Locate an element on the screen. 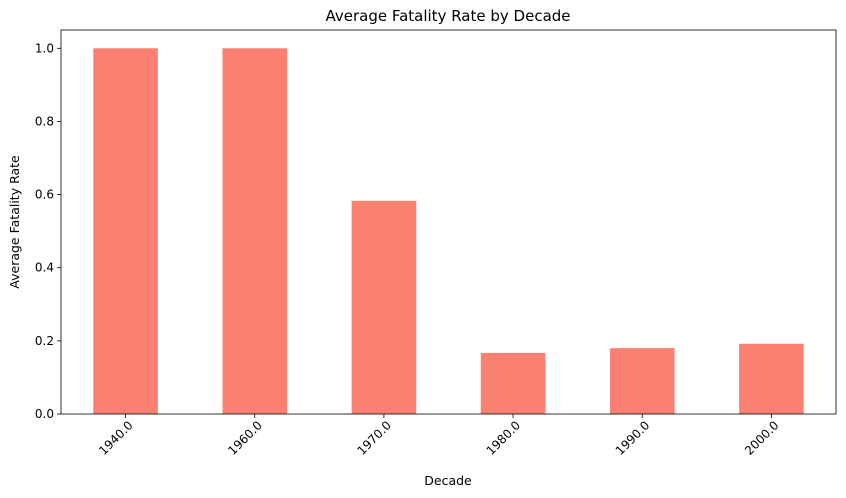 This screenshot has height=498, width=846. x-tick-label: 1970.0 is located at coordinates (374, 438).